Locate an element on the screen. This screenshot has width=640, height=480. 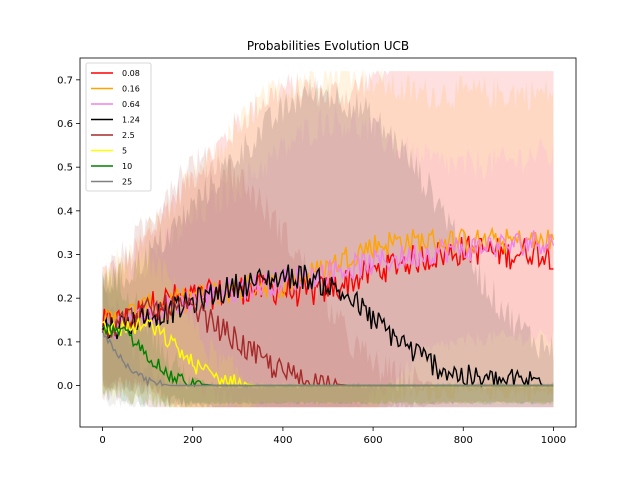
y-tick-label: 0.6 is located at coordinates (65, 124).